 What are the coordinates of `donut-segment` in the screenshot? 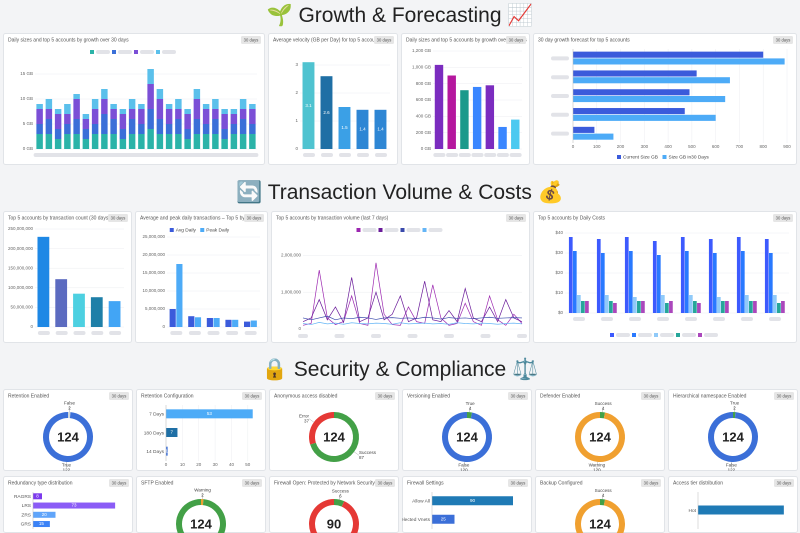 It's located at (322, 428).